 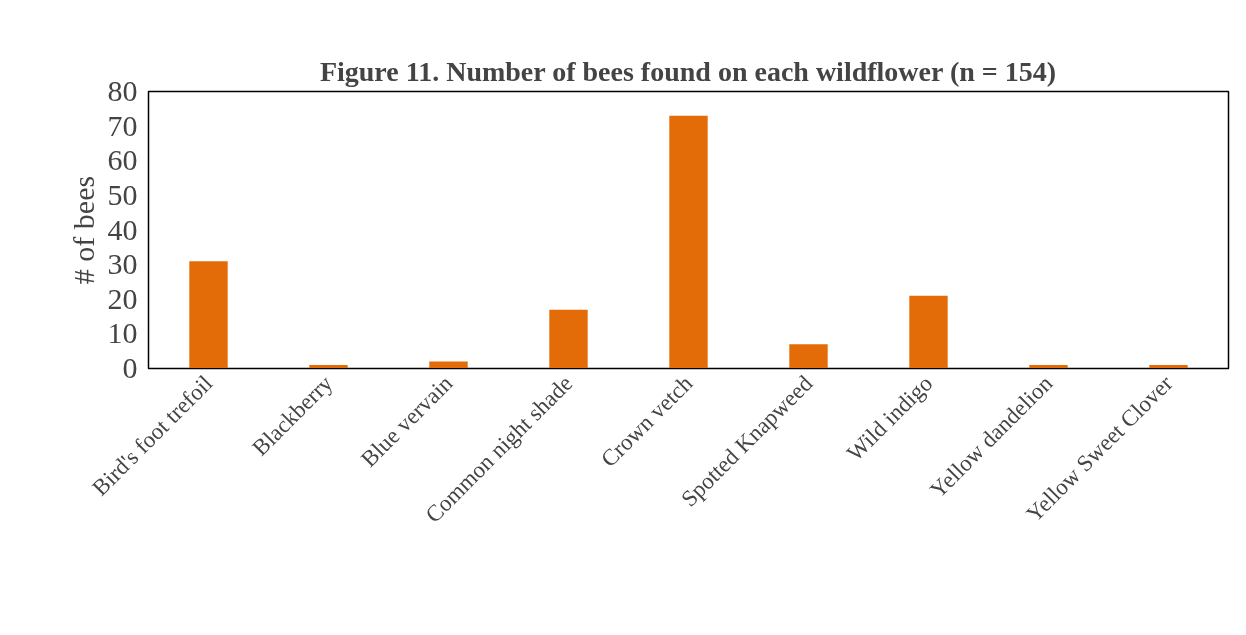 I want to click on chart-title: Figure 11. Number of bees found on each wildflower (n = 154), so click(x=688, y=71).